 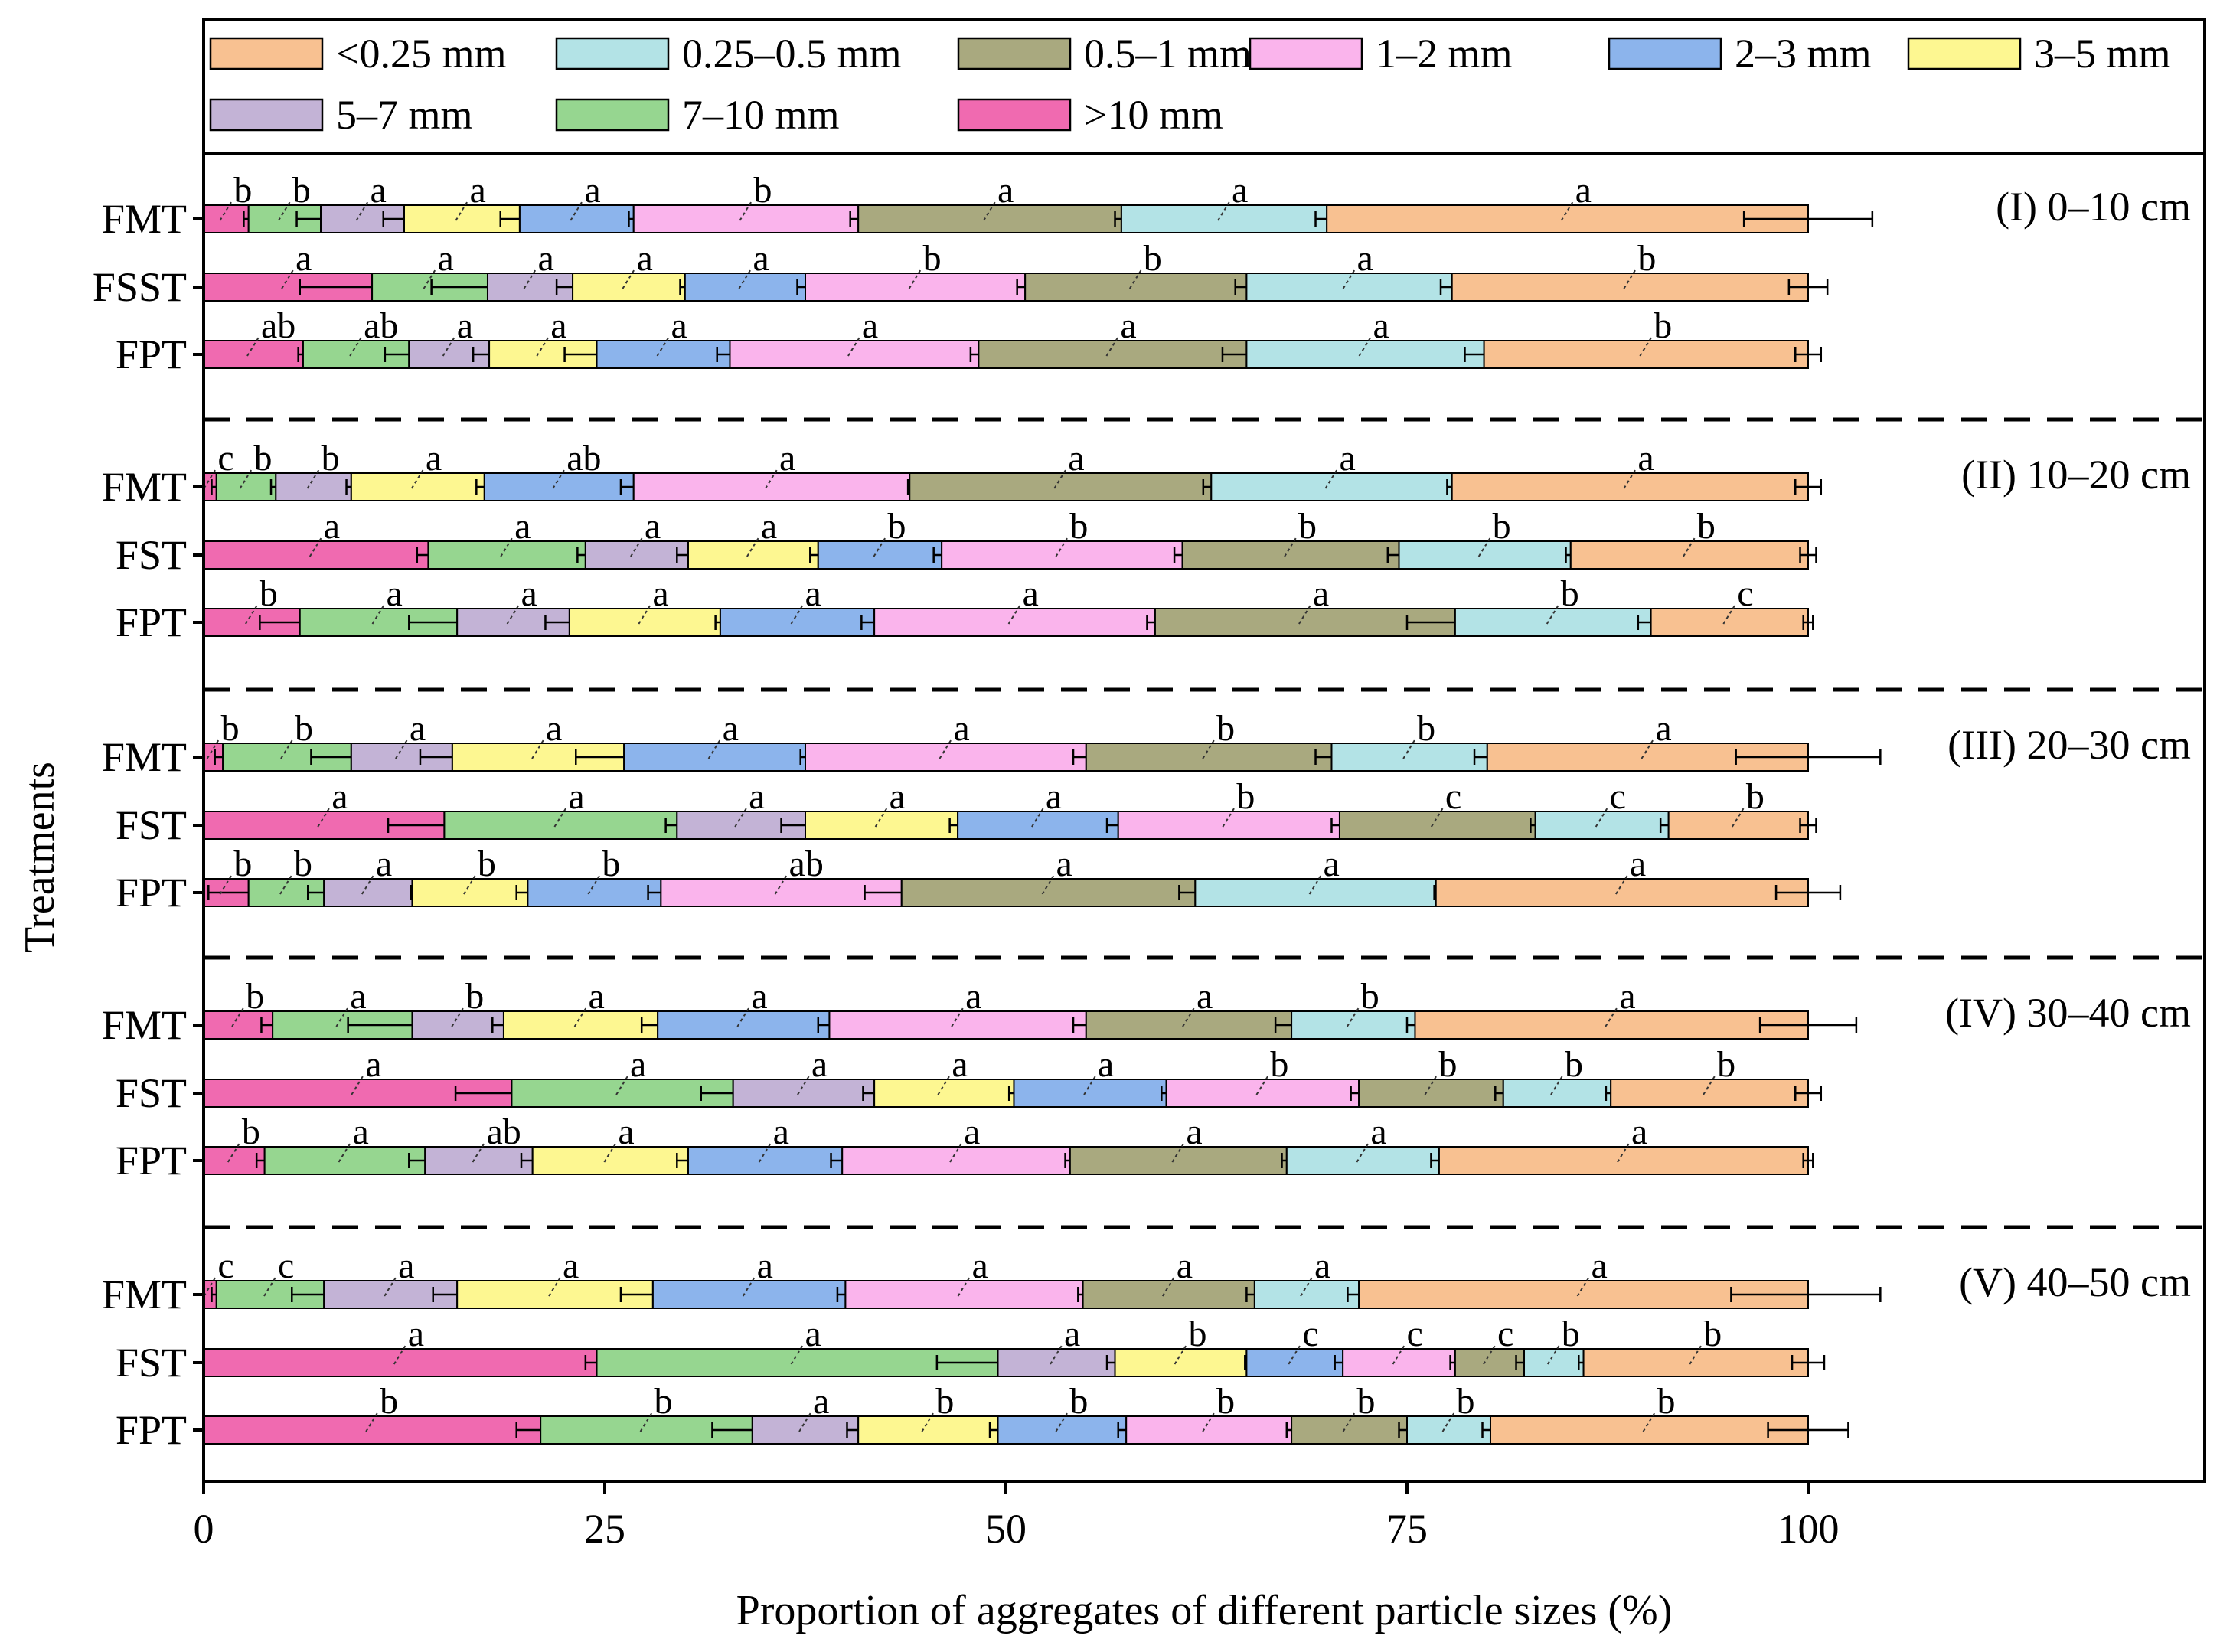 I want to click on x-tick-label: 25, so click(x=604, y=1529).